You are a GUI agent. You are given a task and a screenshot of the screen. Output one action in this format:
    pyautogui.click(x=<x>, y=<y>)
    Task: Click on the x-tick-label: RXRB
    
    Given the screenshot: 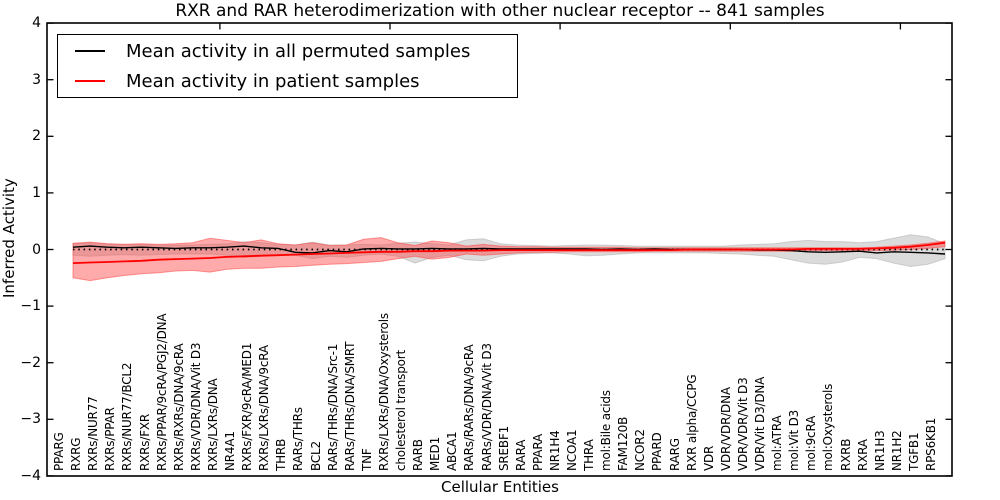 What is the action you would take?
    pyautogui.click(x=845, y=454)
    